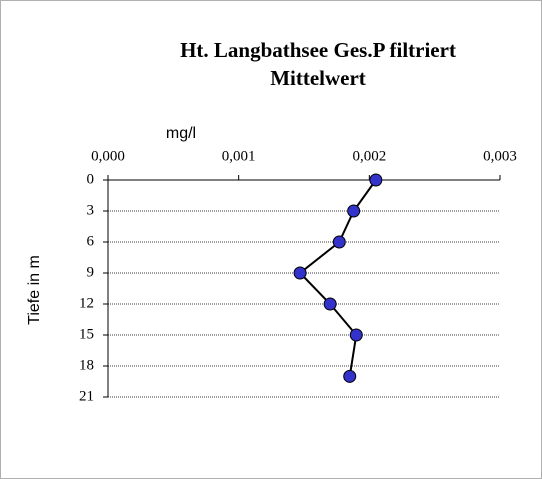  Describe the element at coordinates (91, 179) in the screenshot. I see `y-tick-label: 0` at that location.